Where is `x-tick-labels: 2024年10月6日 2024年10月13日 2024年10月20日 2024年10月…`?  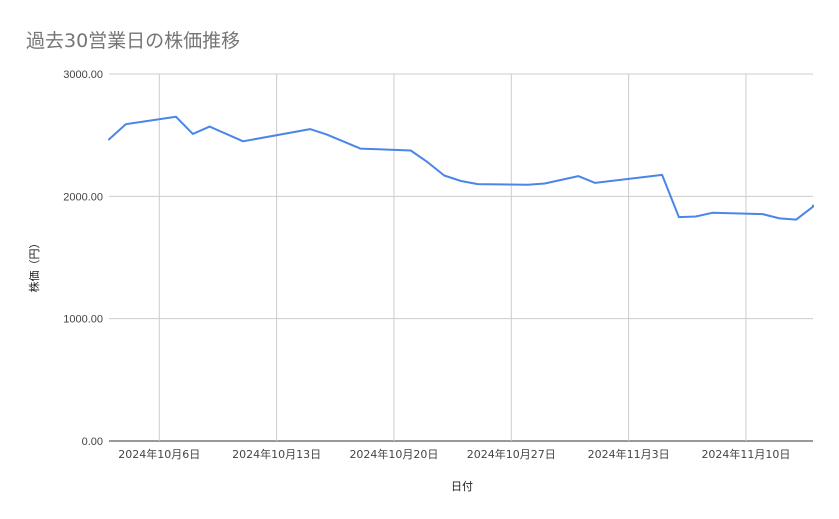 x-tick-labels: 2024年10月6日 2024年10月13日 2024年10月20日 2024年10月… is located at coordinates (454, 454).